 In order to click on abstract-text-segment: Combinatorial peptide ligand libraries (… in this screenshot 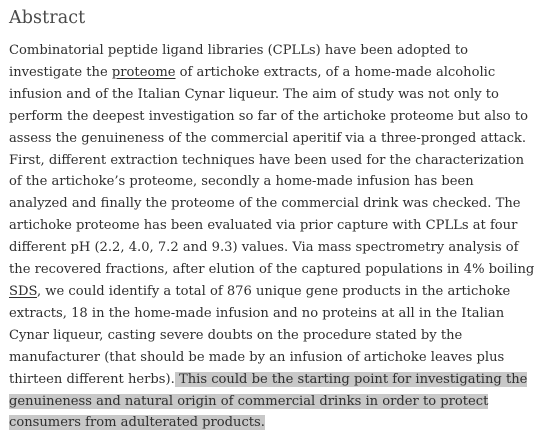, I will do `click(239, 61)`.